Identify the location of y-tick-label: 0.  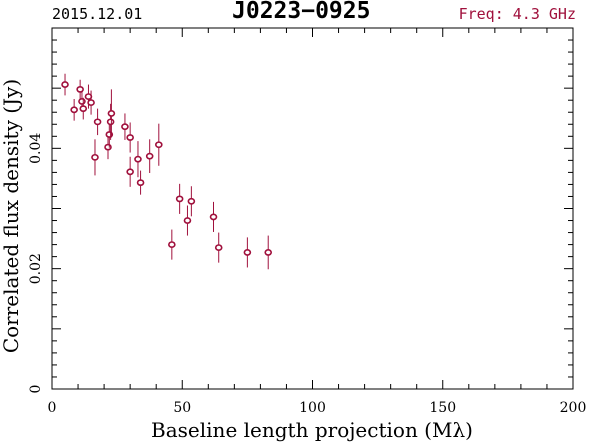
(36, 389).